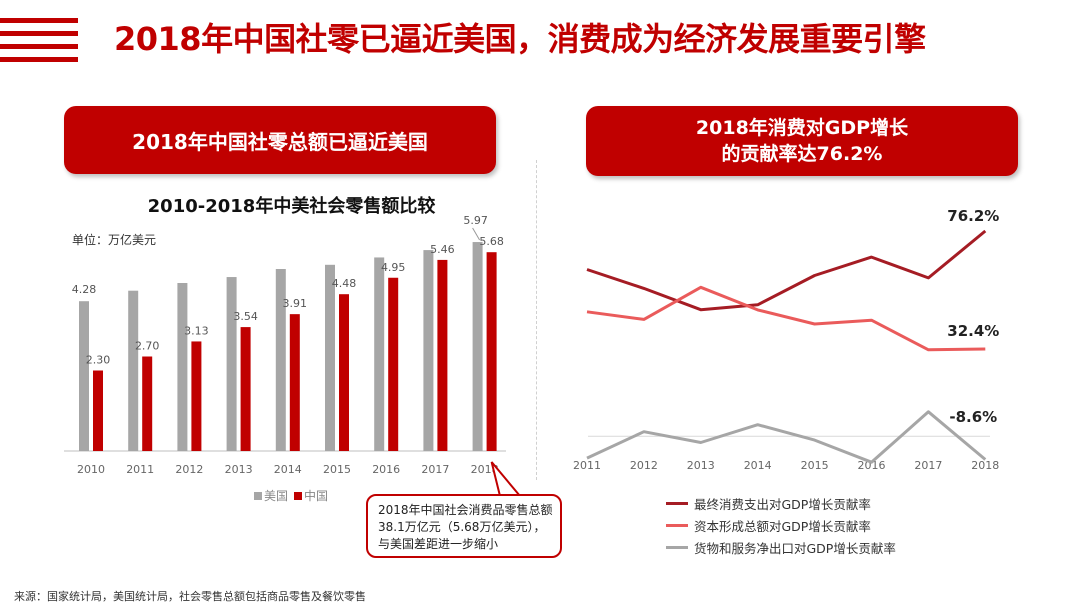 Image resolution: width=1080 pixels, height=607 pixels. What do you see at coordinates (536, 320) in the screenshot?
I see `panel-divider` at bounding box center [536, 320].